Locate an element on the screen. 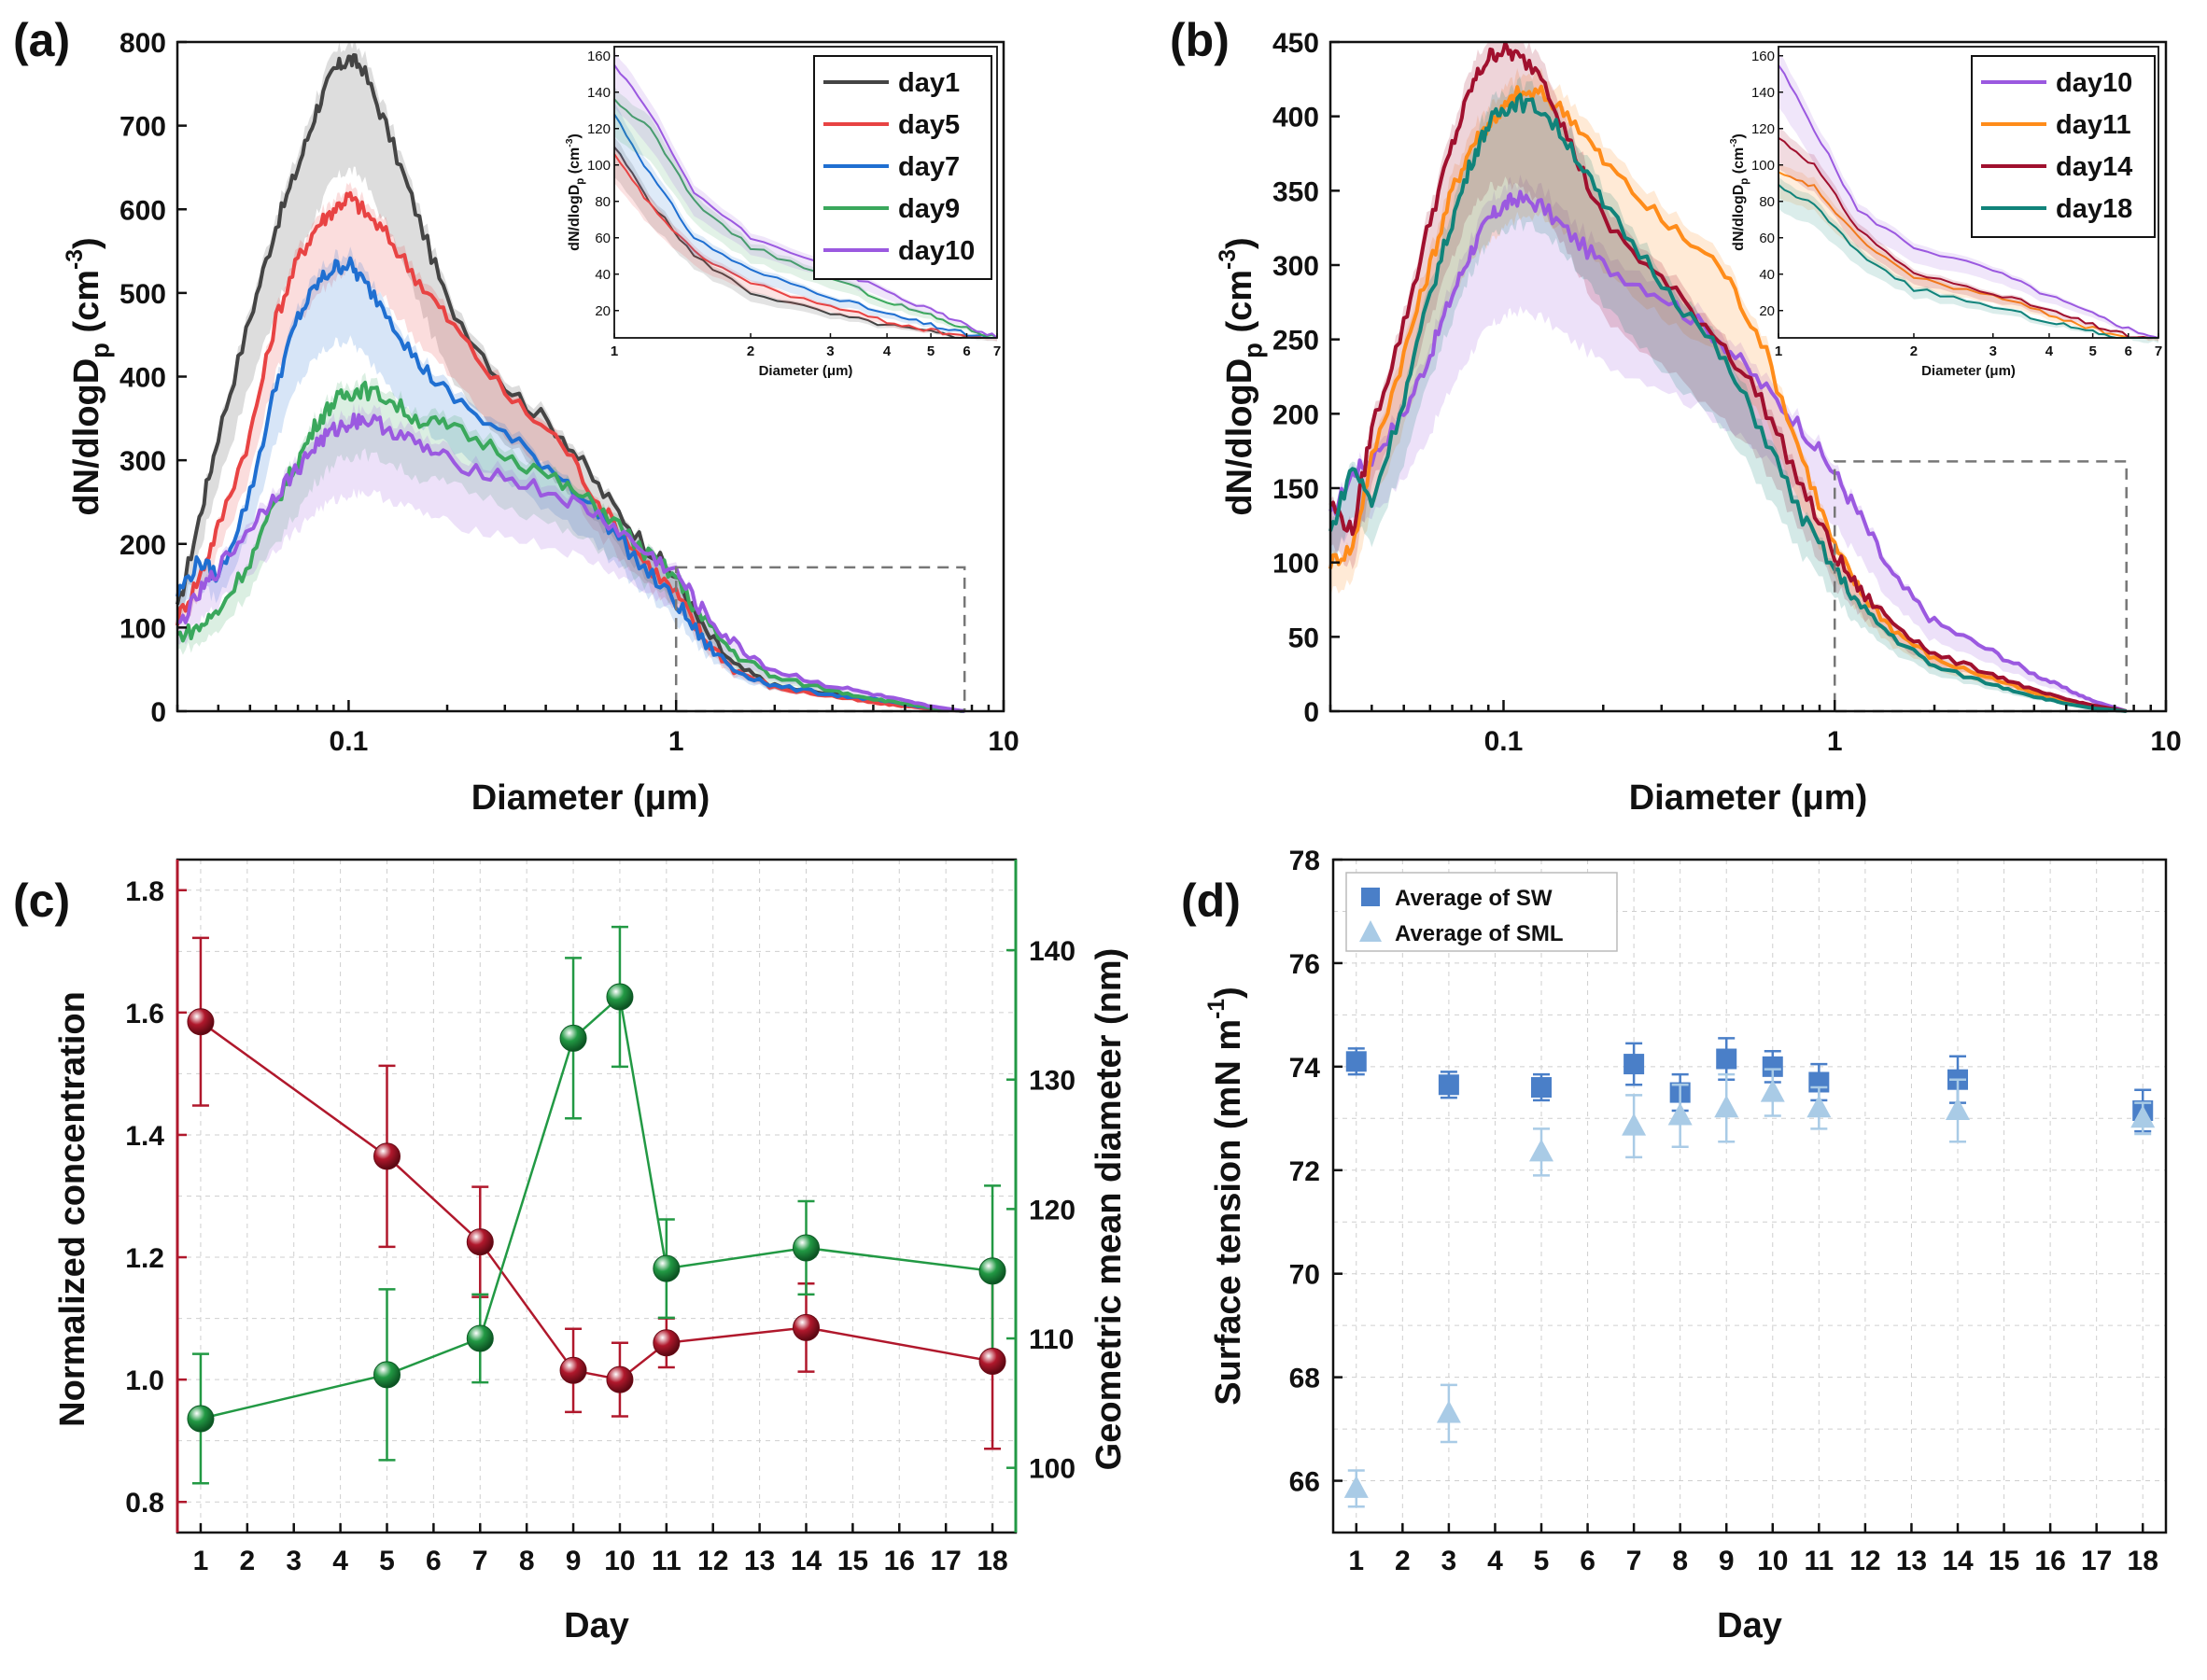 This screenshot has height=1680, width=2207. series-line-day14 is located at coordinates (1728, 376).